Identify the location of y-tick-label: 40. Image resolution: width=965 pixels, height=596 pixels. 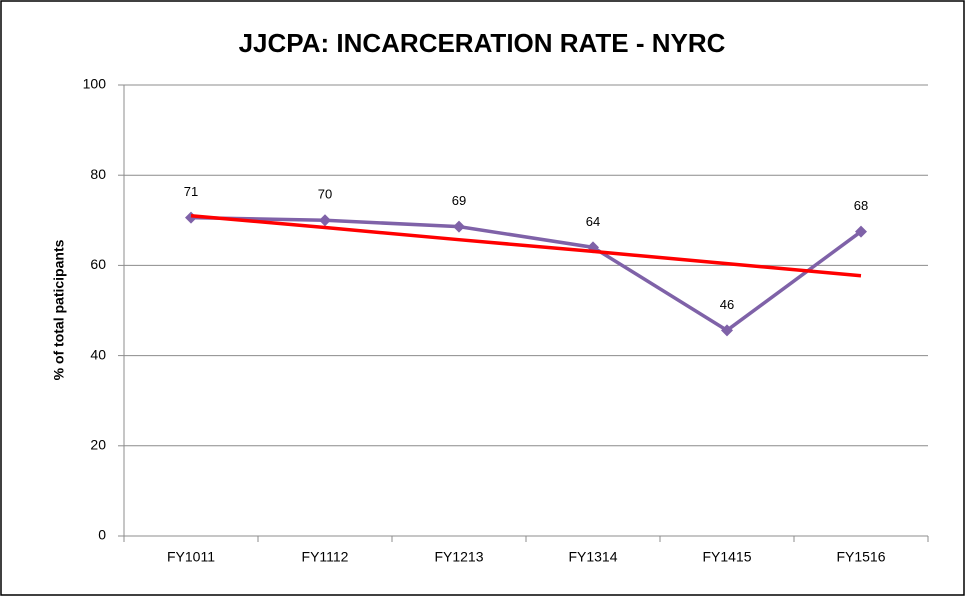
(98, 354).